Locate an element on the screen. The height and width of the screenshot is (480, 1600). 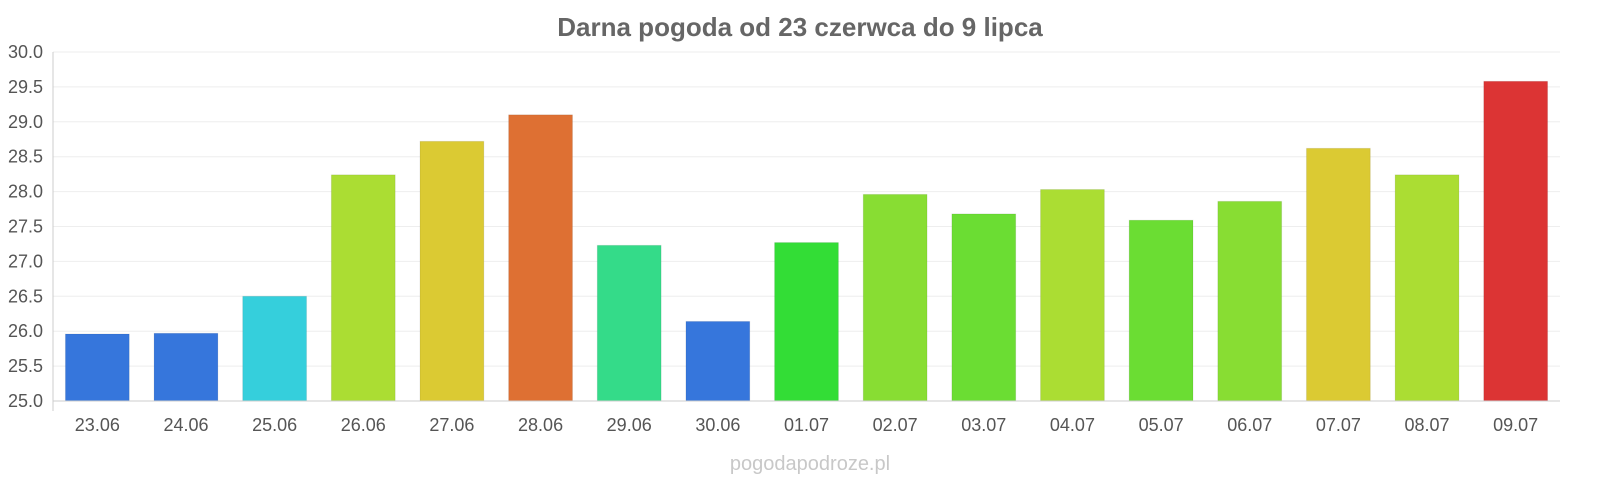
x-tick-label: 07.07 is located at coordinates (1338, 425).